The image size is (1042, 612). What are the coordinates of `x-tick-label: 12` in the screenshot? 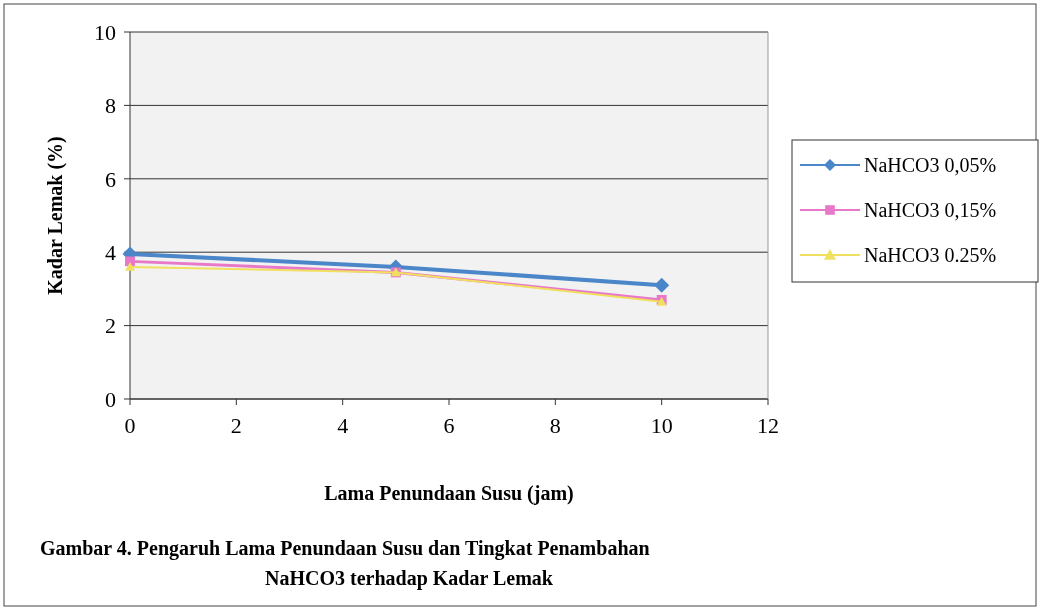 It's located at (768, 425).